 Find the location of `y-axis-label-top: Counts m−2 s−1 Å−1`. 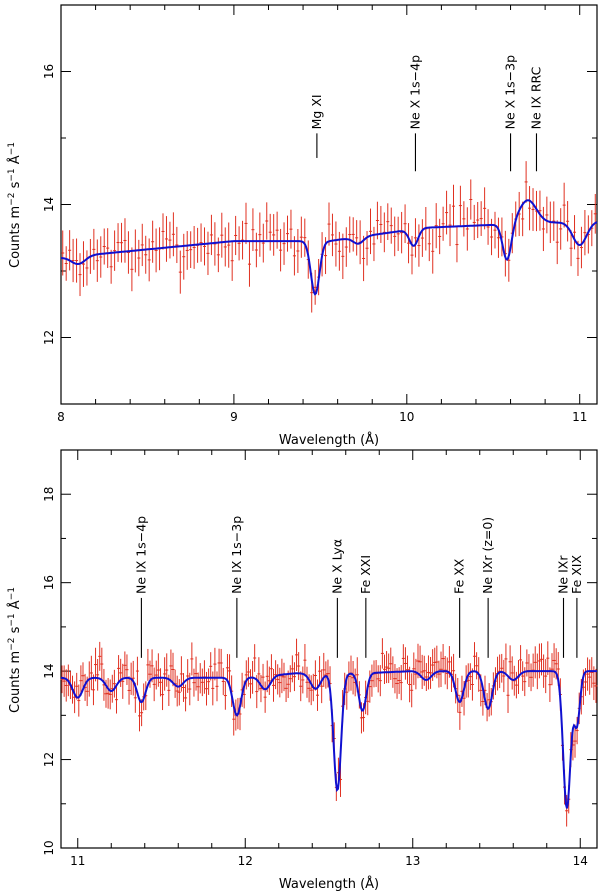

y-axis-label-top: Counts m−2 s−1 Å−1 is located at coordinates (15, 205).